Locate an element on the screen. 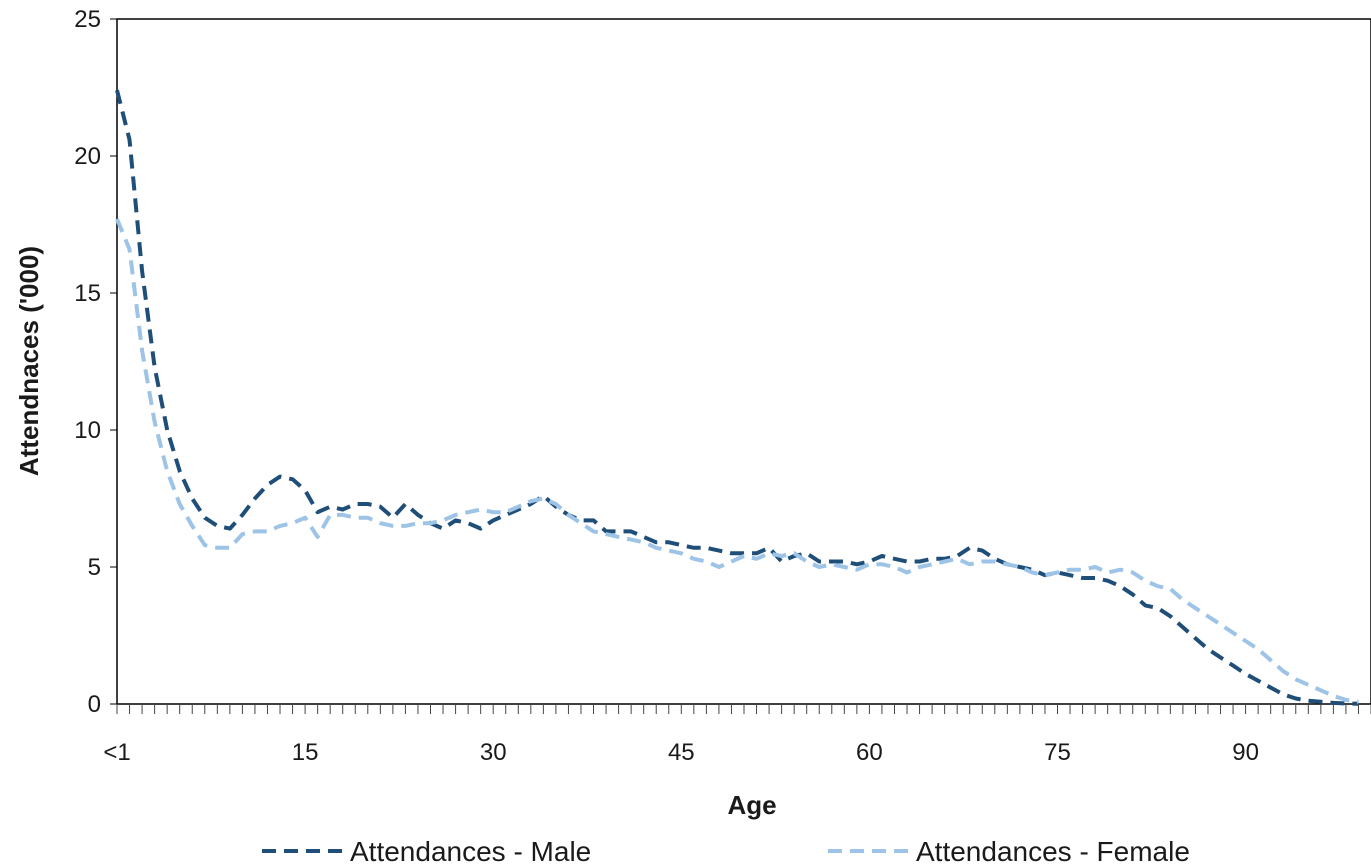 This screenshot has height=866, width=1371. y-axis-title: Attendnaces ('000) is located at coordinates (29, 361).